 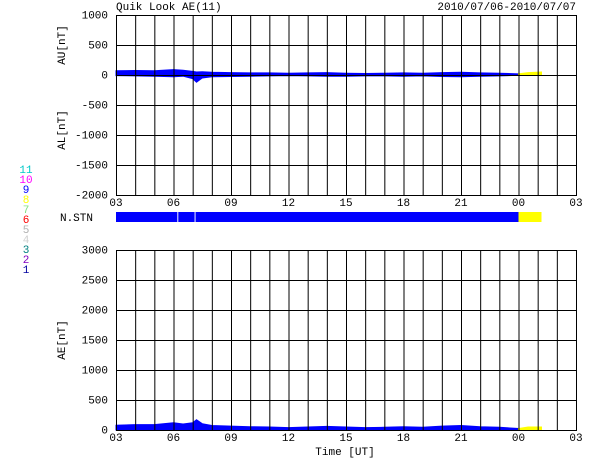 What do you see at coordinates (344, 453) in the screenshot?
I see `x-axis-title: Time [UT]` at bounding box center [344, 453].